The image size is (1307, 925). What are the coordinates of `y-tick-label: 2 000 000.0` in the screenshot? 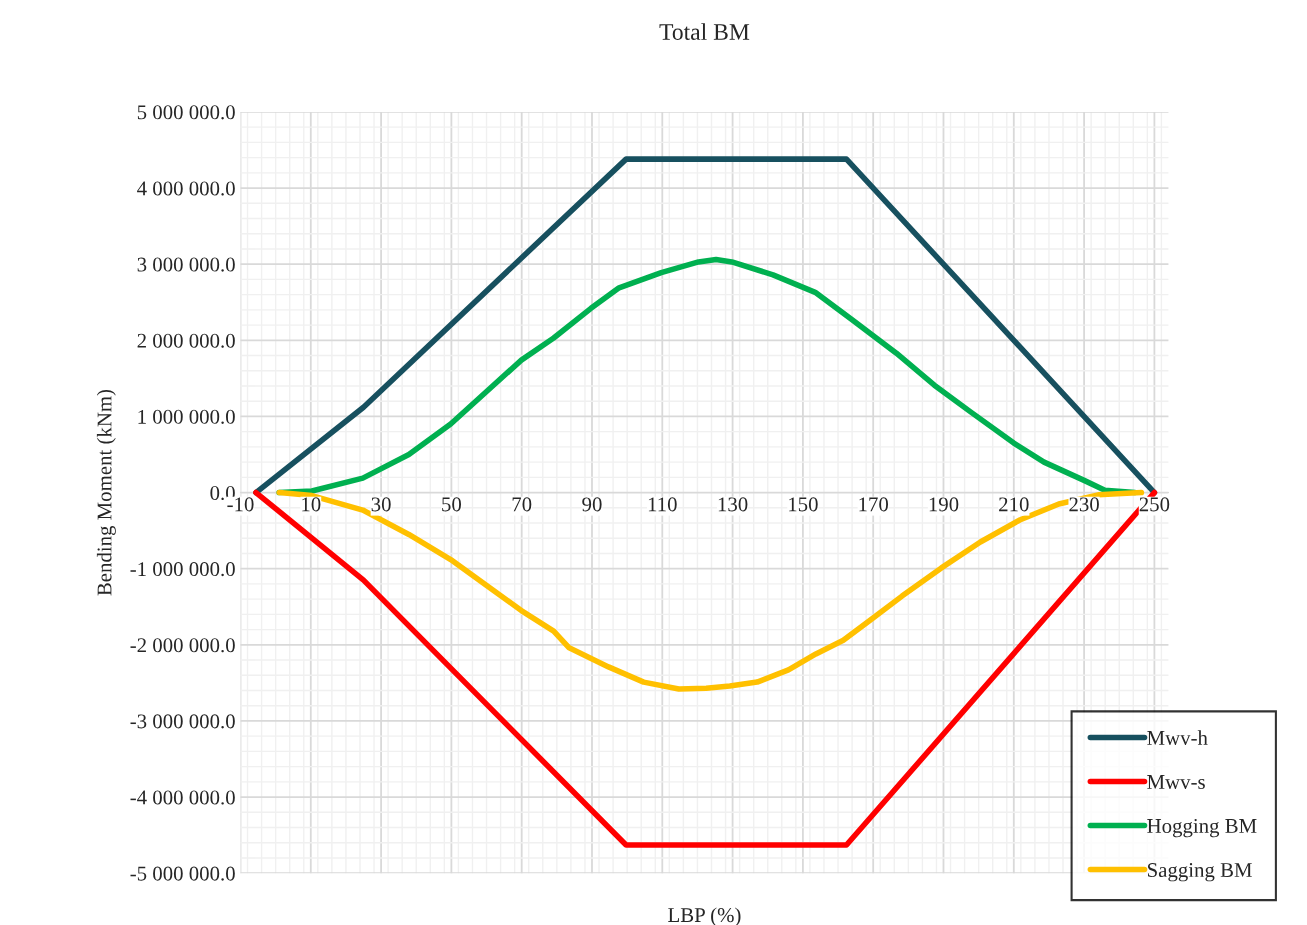 It's located at (186, 340).